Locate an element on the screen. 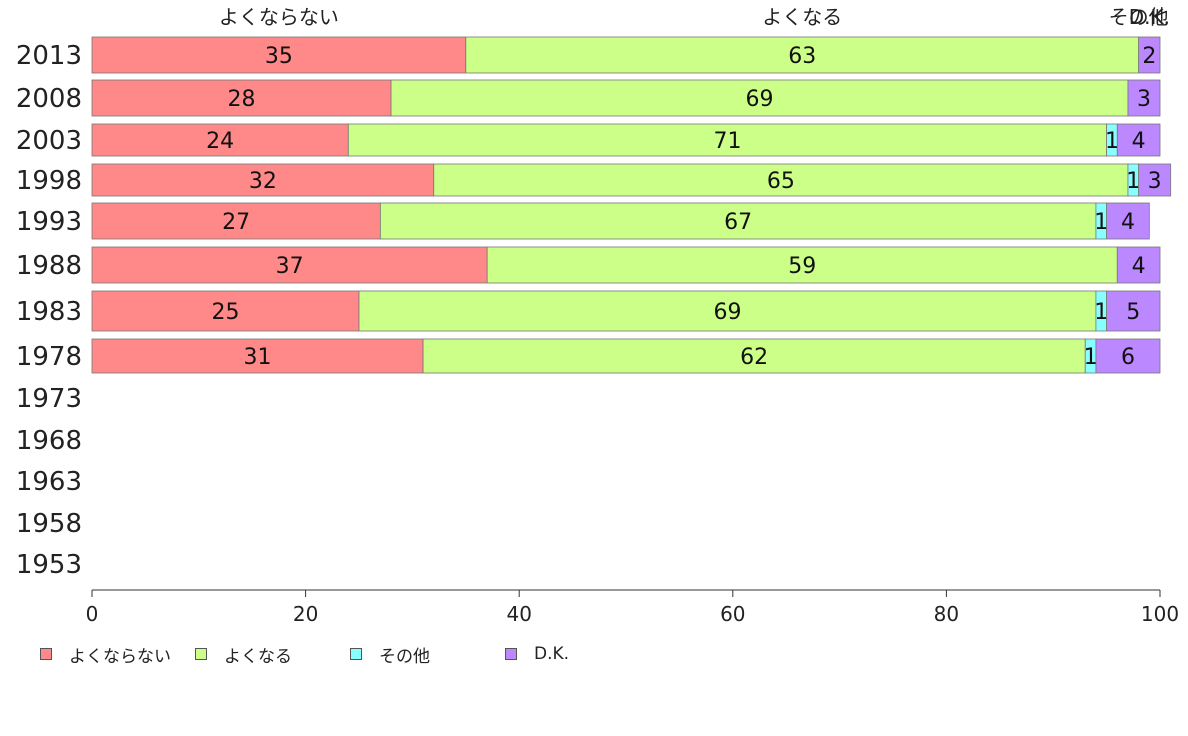 This screenshot has height=736, width=1188. x-tick-label: 0 is located at coordinates (92, 614).